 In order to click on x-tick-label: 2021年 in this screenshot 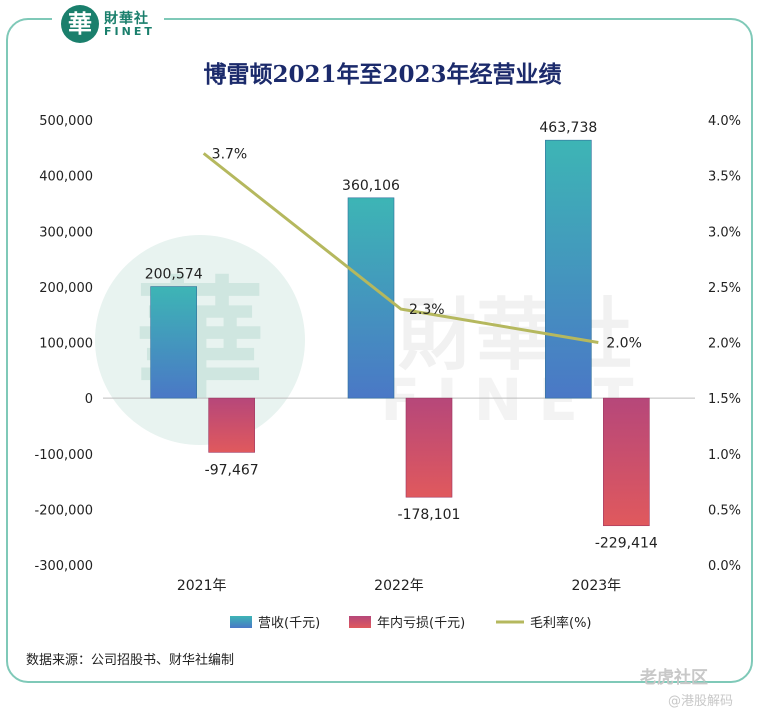, I will do `click(202, 586)`.